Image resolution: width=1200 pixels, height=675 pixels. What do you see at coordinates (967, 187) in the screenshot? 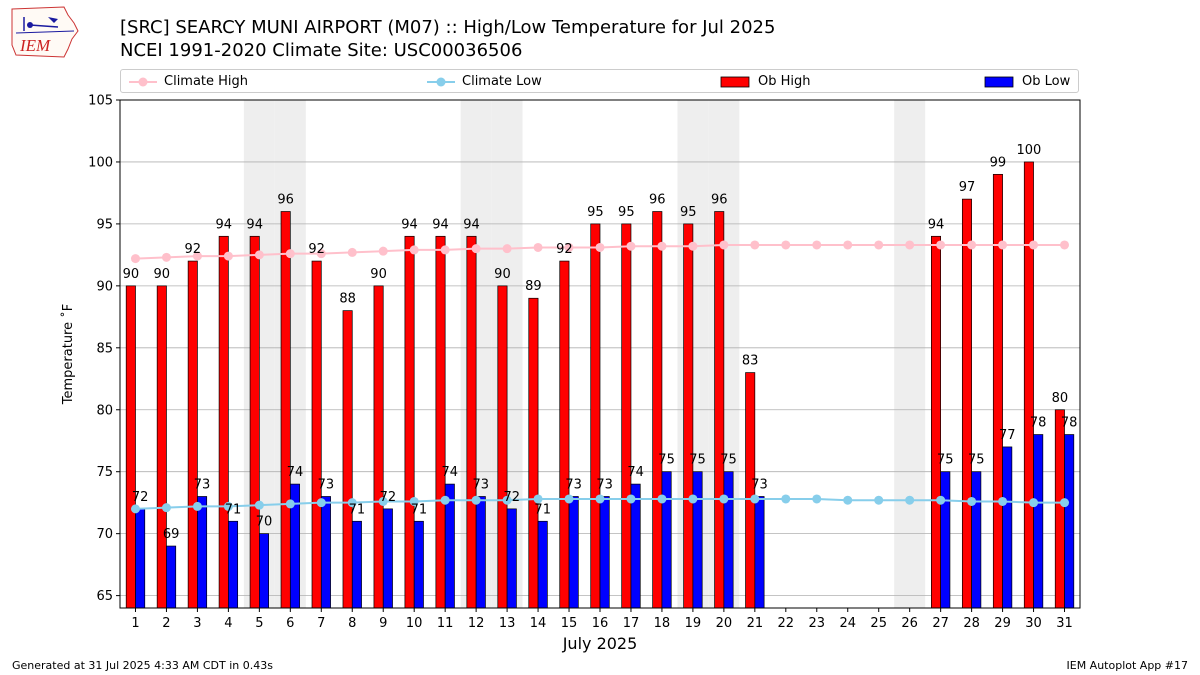
I see `data-label-ob-high: 97` at bounding box center [967, 187].